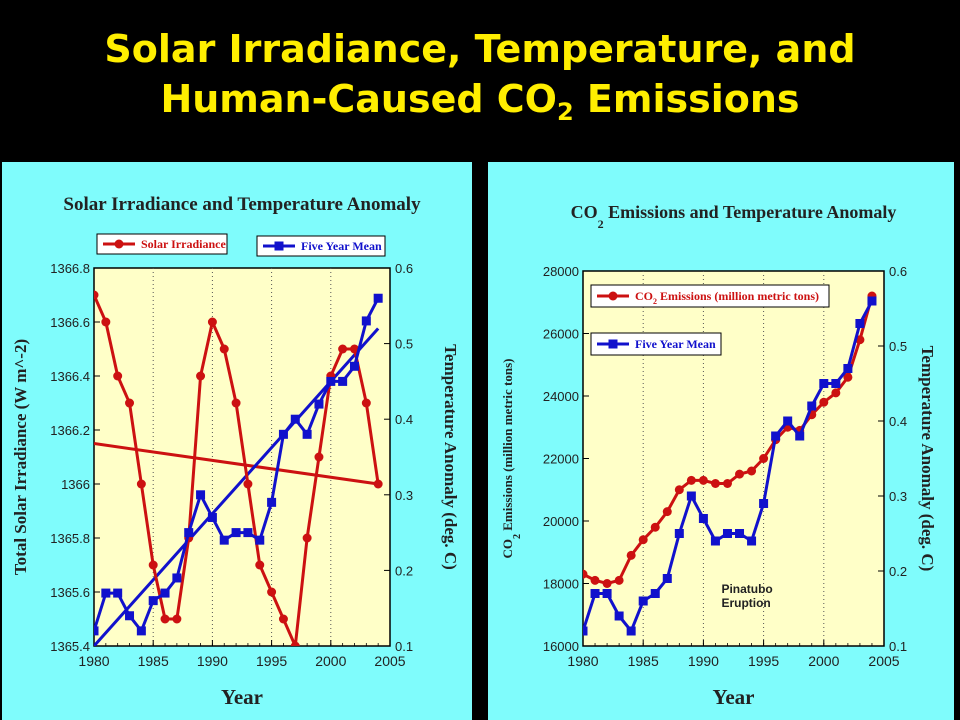  I want to click on y-left-axis-label: CO2 Emissions (million metric tons), so click(511, 459).